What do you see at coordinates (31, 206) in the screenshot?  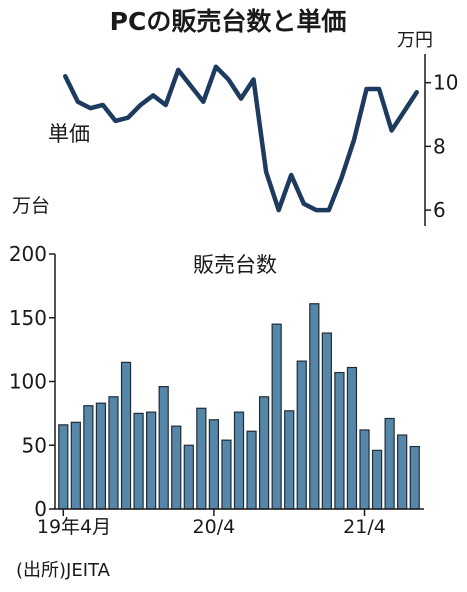 I see `sales-unit-label: 万台` at bounding box center [31, 206].